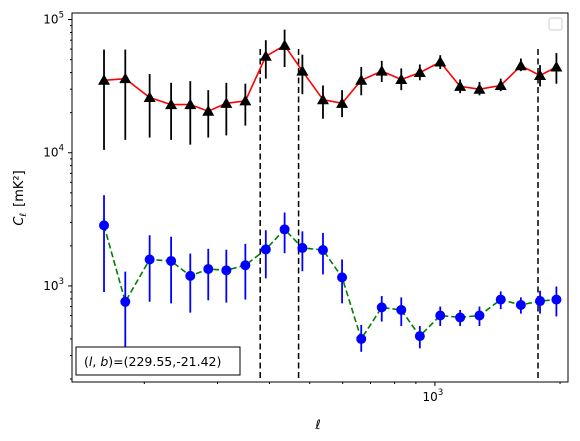 The image size is (580, 441). Describe the element at coordinates (20, 197) in the screenshot. I see `y-axis-label: Cℓ[mK²]` at that location.